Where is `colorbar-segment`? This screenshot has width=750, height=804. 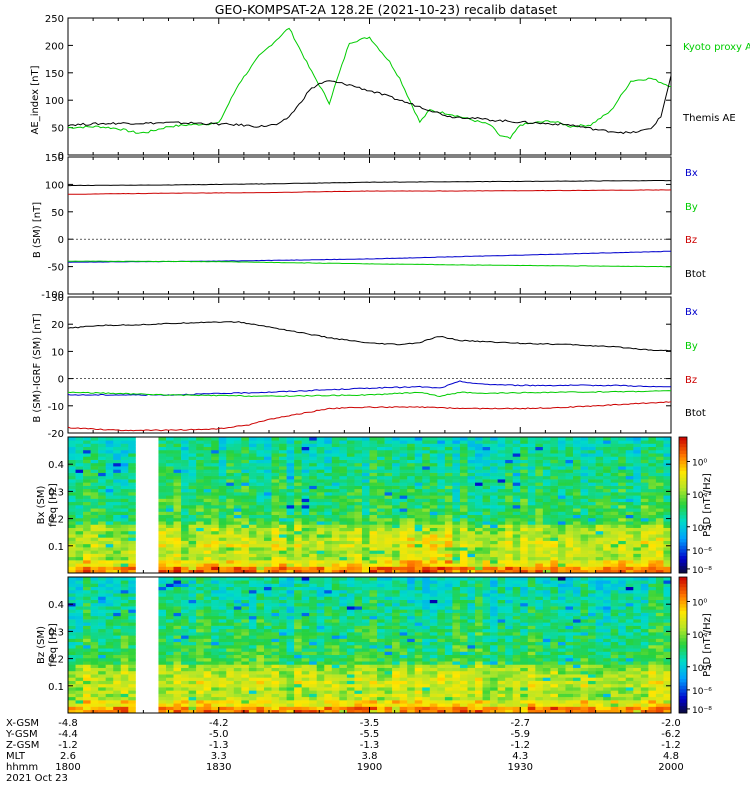
colorbar-segment is located at coordinates (683, 555).